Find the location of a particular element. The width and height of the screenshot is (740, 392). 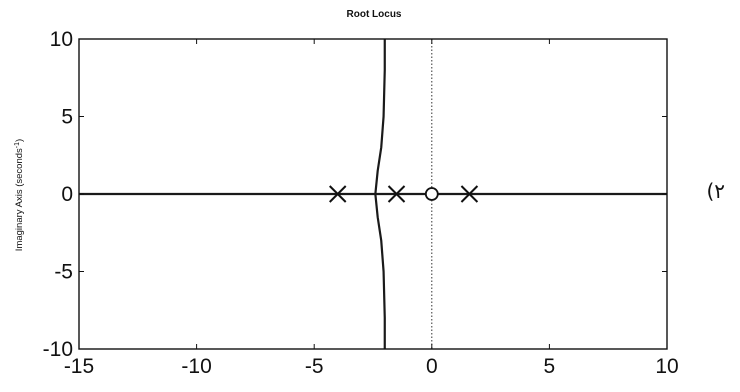

y-tick-label-1: -5 is located at coordinates (63, 272).